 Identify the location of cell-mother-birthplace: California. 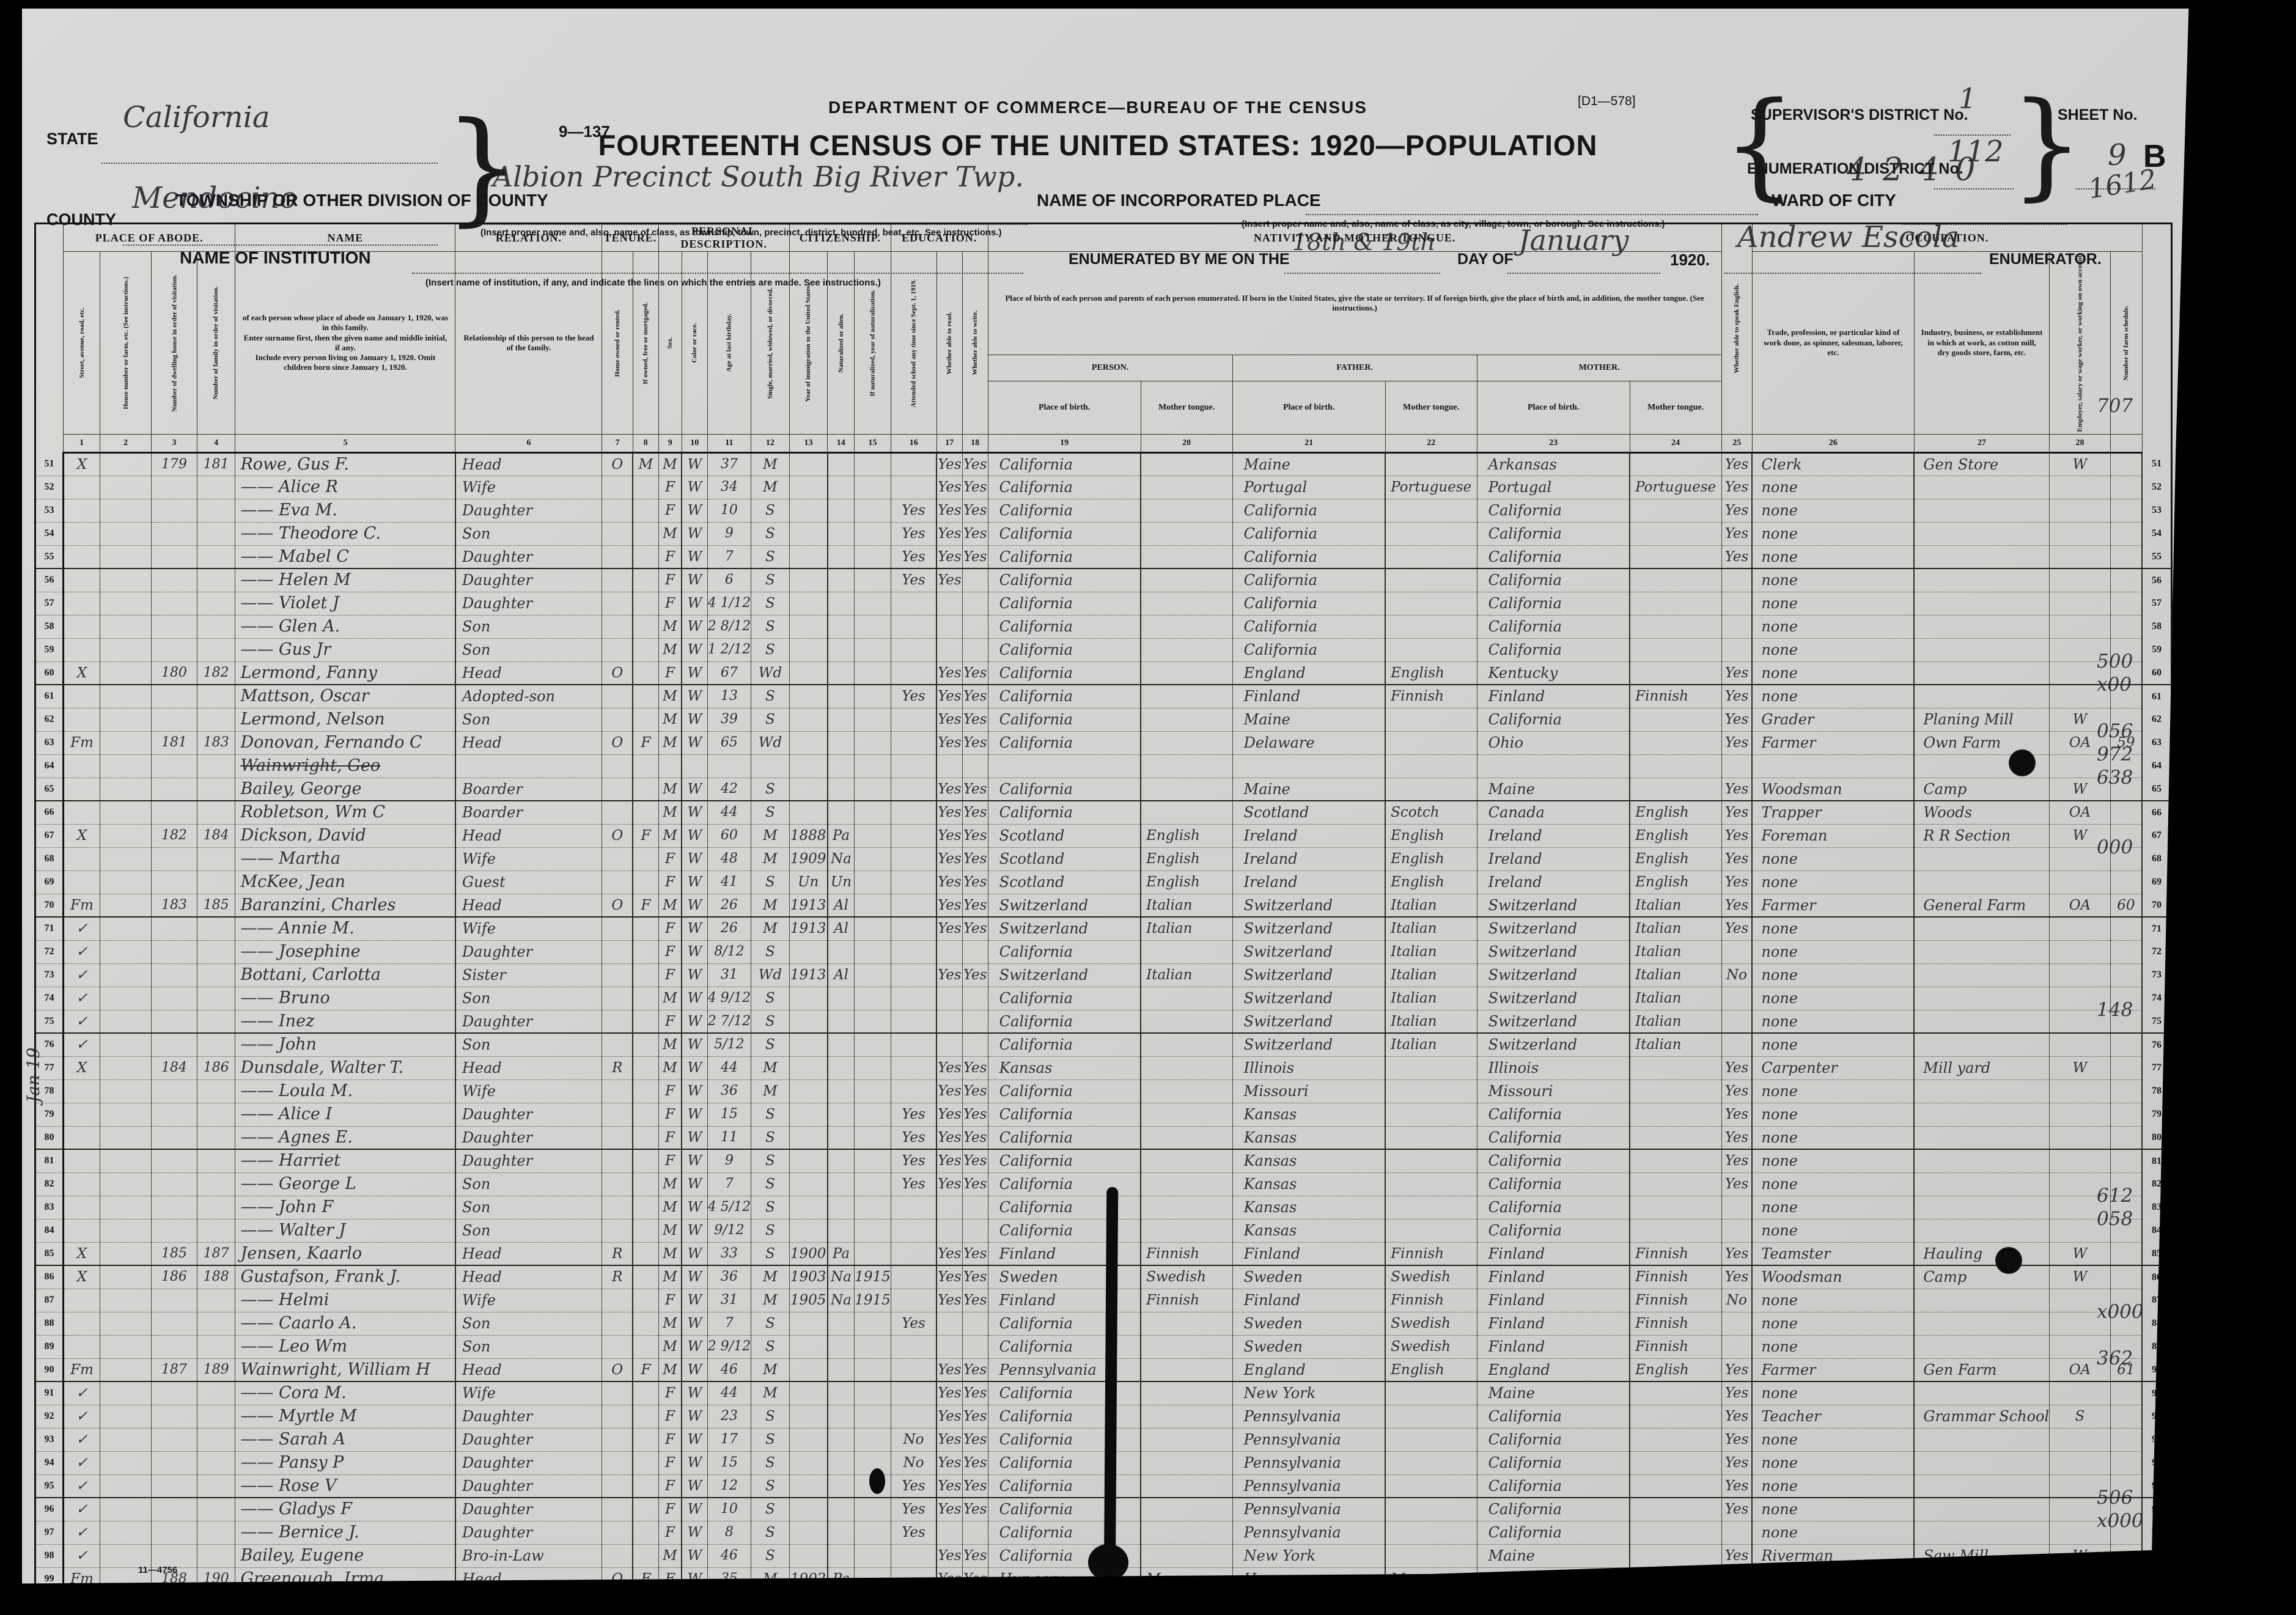
(1554, 1184).